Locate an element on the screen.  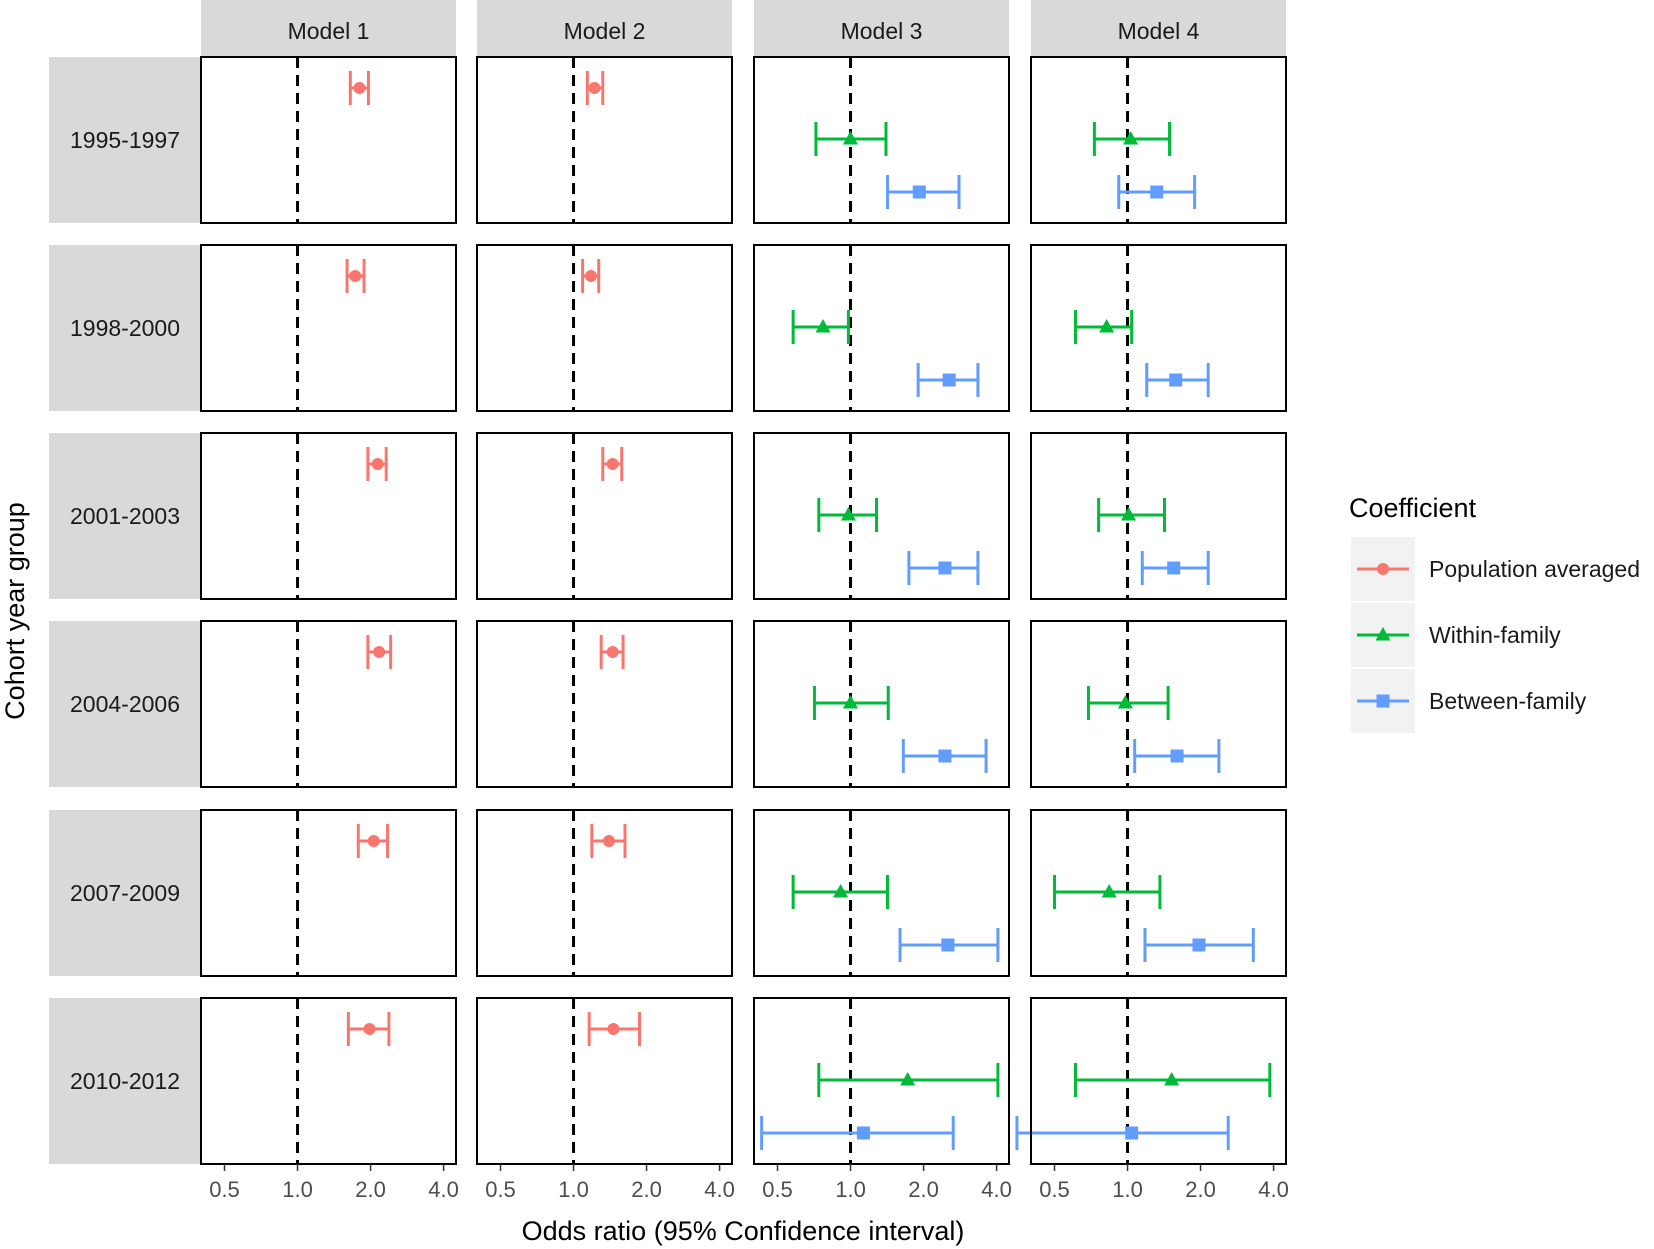
panel-model-4-2004-2006 is located at coordinates (1158, 704).